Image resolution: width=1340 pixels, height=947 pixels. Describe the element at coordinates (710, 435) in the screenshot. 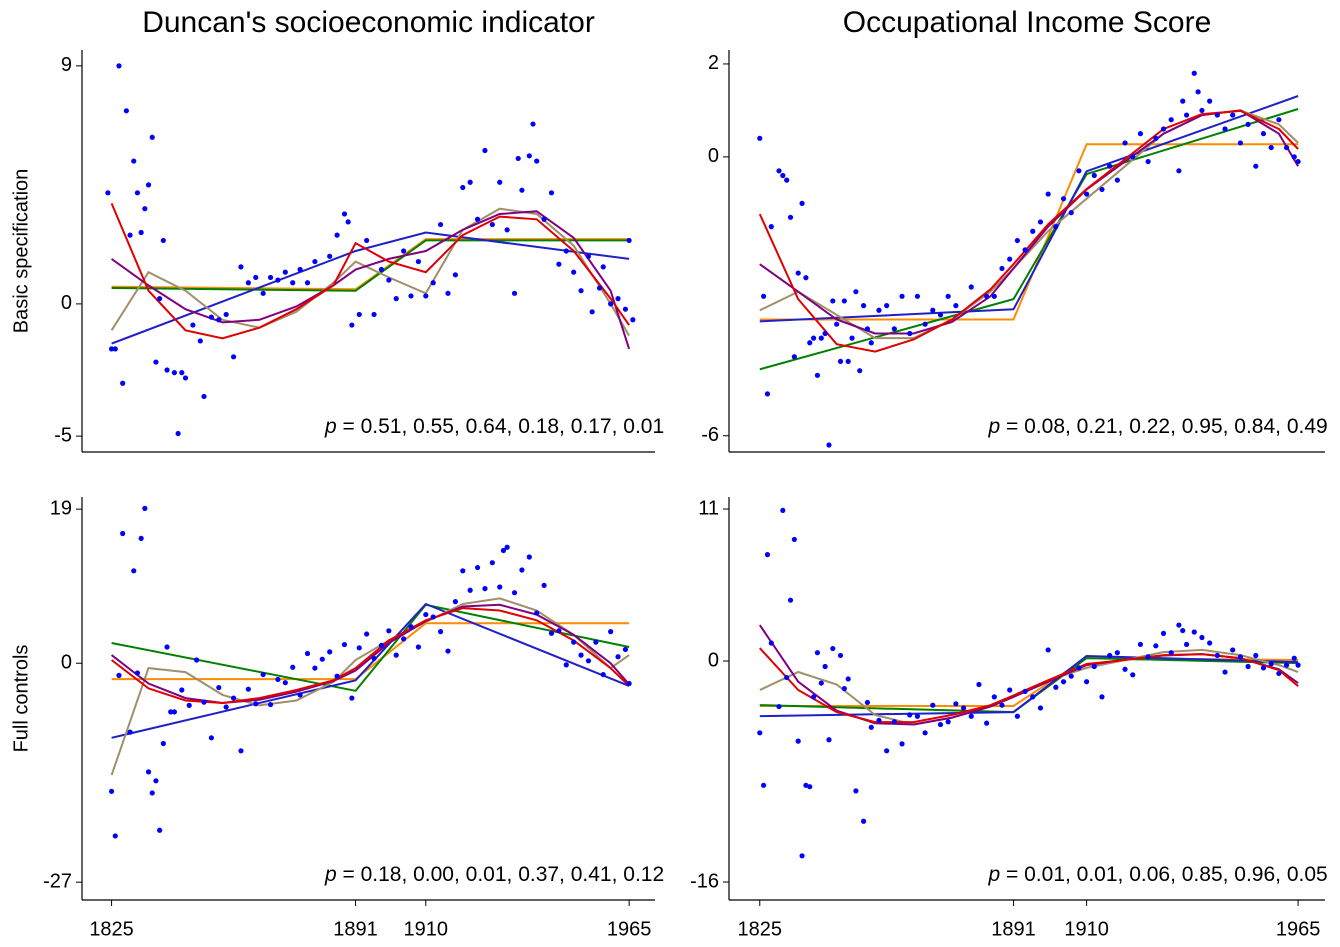

I see `y-tick-label: -6` at that location.